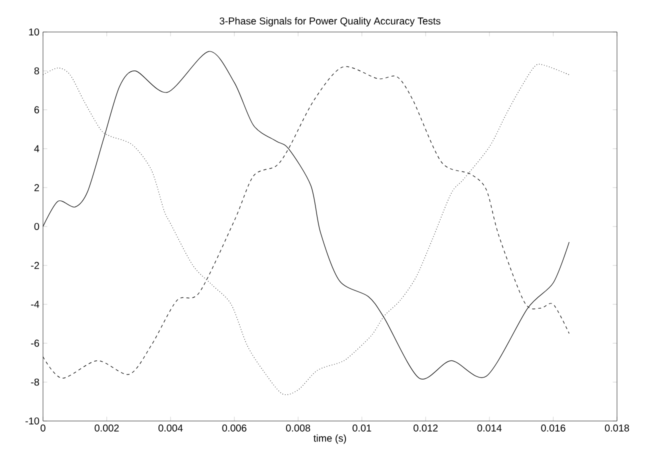 The width and height of the screenshot is (647, 455). I want to click on y-tick-label: 8, so click(37, 70).